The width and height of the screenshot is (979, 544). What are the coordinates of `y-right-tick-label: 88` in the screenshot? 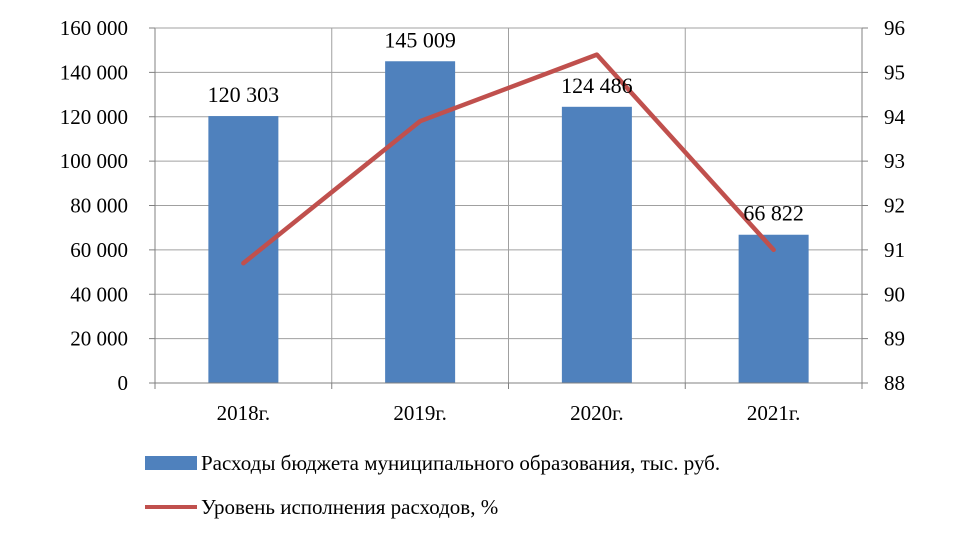 It's located at (894, 383).